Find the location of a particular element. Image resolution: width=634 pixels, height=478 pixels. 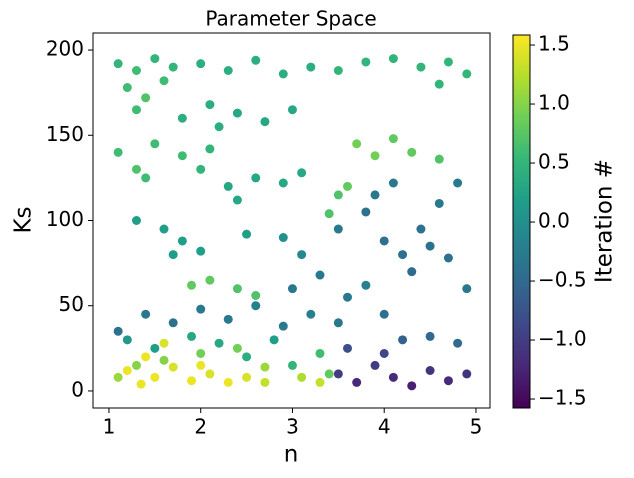

colorbar-tick-label: 0.5 is located at coordinates (554, 162).